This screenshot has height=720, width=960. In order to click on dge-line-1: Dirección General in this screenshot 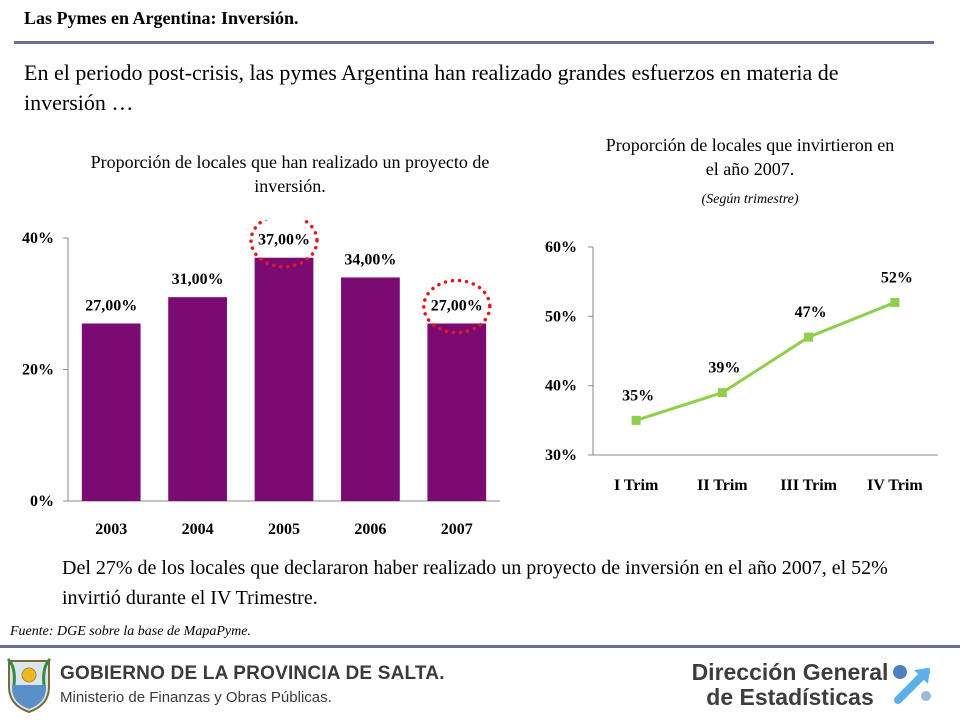, I will do `click(790, 672)`.